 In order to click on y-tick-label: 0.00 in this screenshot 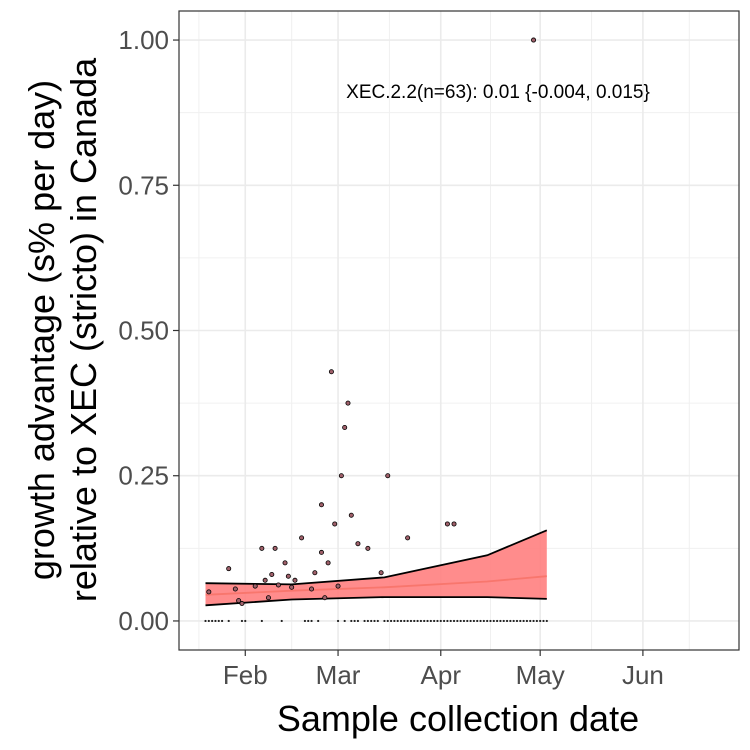, I will do `click(143, 621)`.